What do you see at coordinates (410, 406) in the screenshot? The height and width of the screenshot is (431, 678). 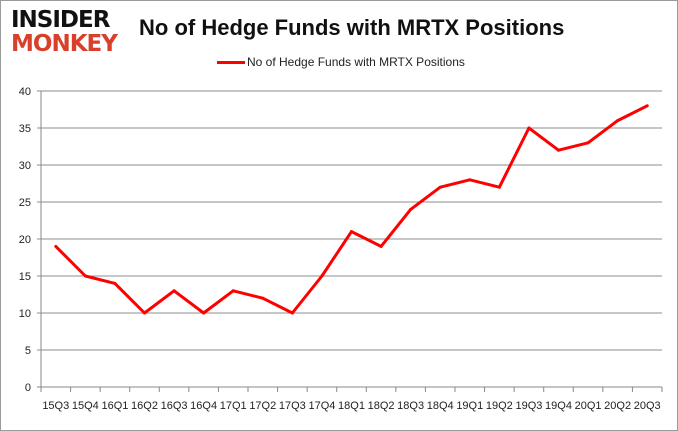 I see `x-tick-label: 18Q3` at bounding box center [410, 406].